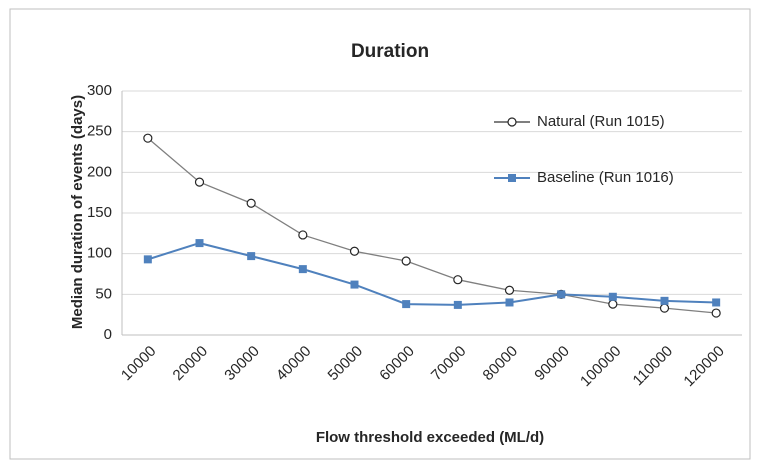 Image resolution: width=758 pixels, height=466 pixels. Describe the element at coordinates (605, 177) in the screenshot. I see `legend-label: Baseline (Run 1016)` at that location.